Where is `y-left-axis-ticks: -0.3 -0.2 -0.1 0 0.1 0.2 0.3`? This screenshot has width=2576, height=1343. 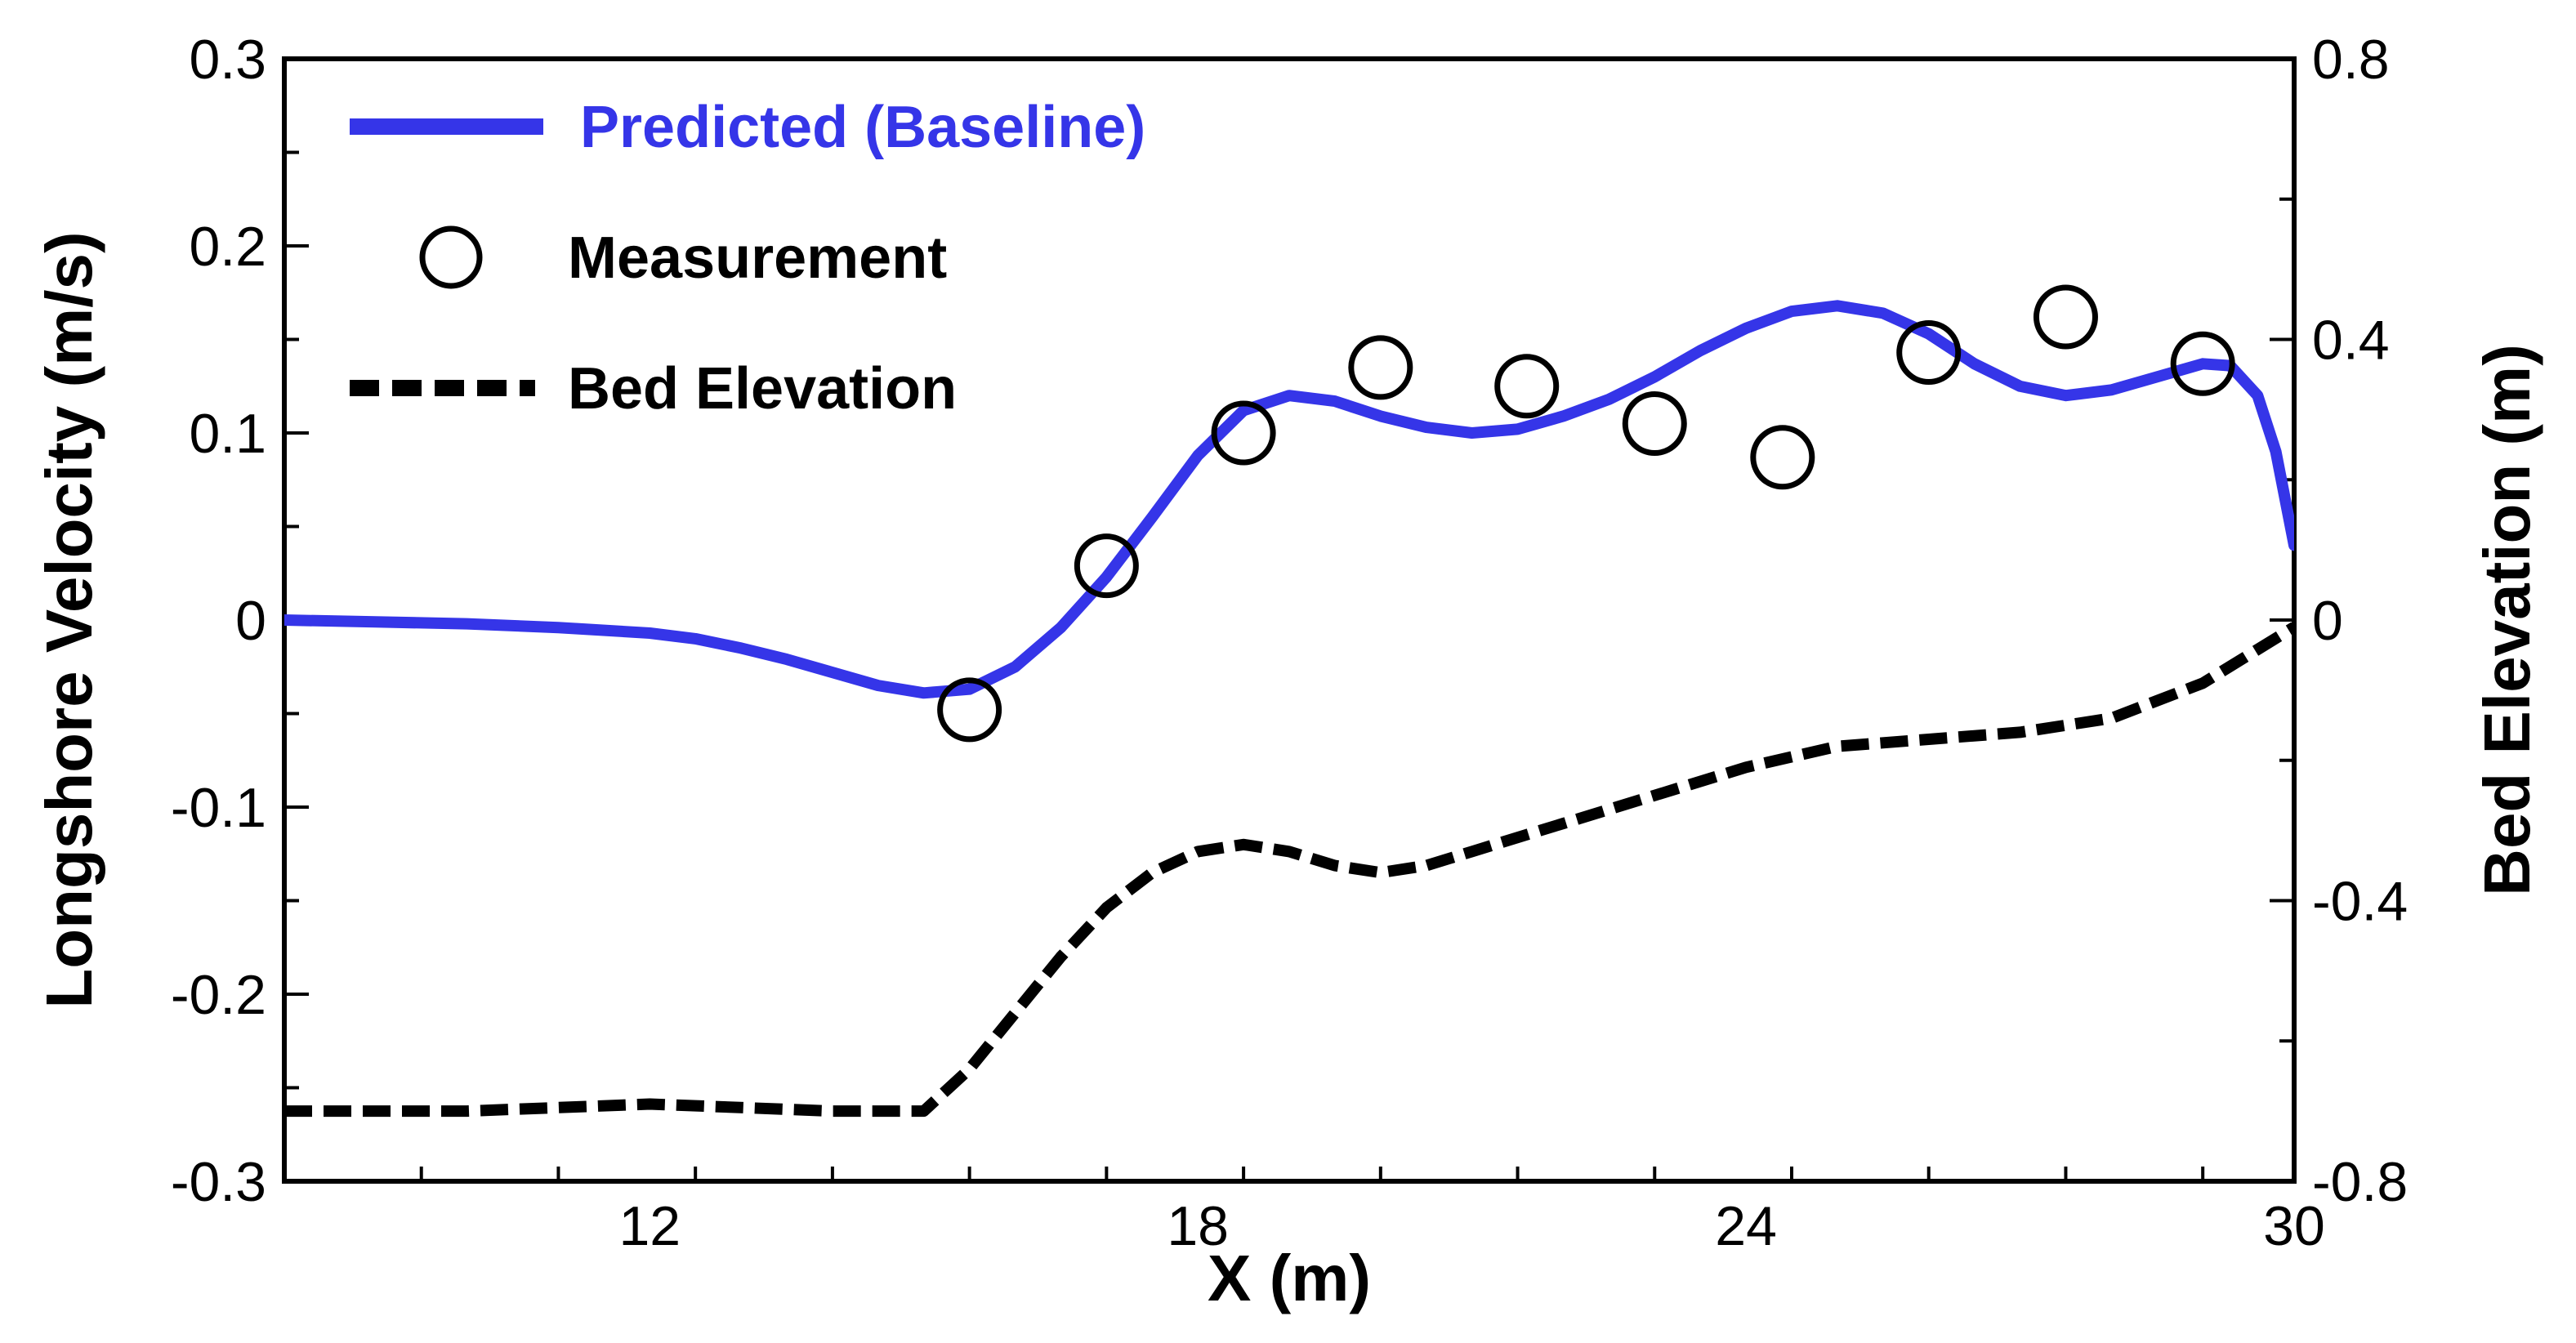 y-left-axis-ticks: -0.3 -0.2 -0.1 0 0.1 0.2 0.3 is located at coordinates (240, 621).